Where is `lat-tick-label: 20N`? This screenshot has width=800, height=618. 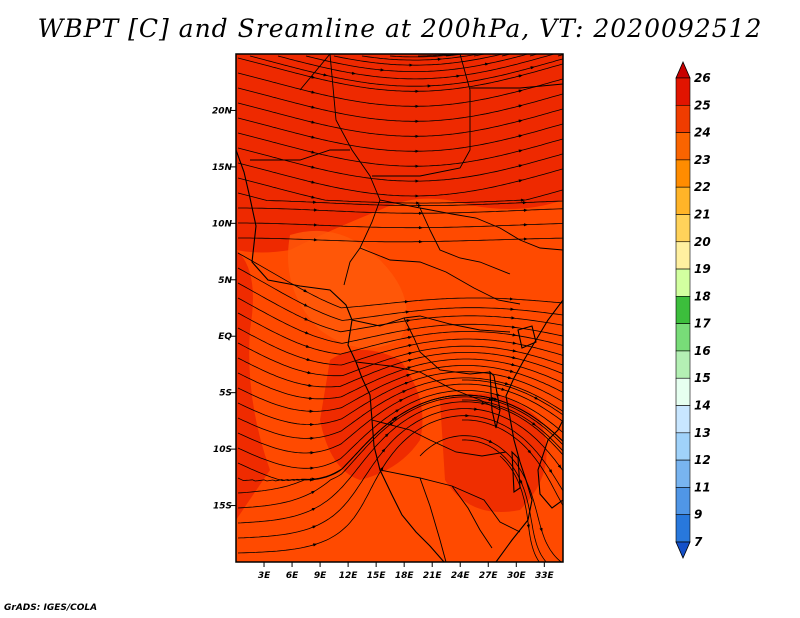
lat-tick-label: 20N is located at coordinates (222, 111).